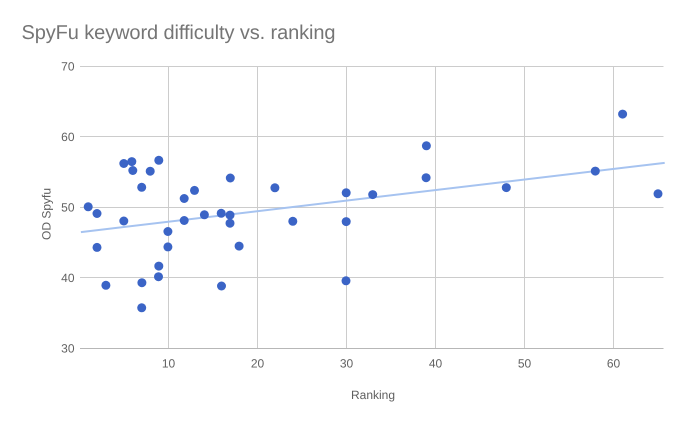 This screenshot has height=429, width=686. What do you see at coordinates (258, 364) in the screenshot?
I see `svg-text: 20` at bounding box center [258, 364].